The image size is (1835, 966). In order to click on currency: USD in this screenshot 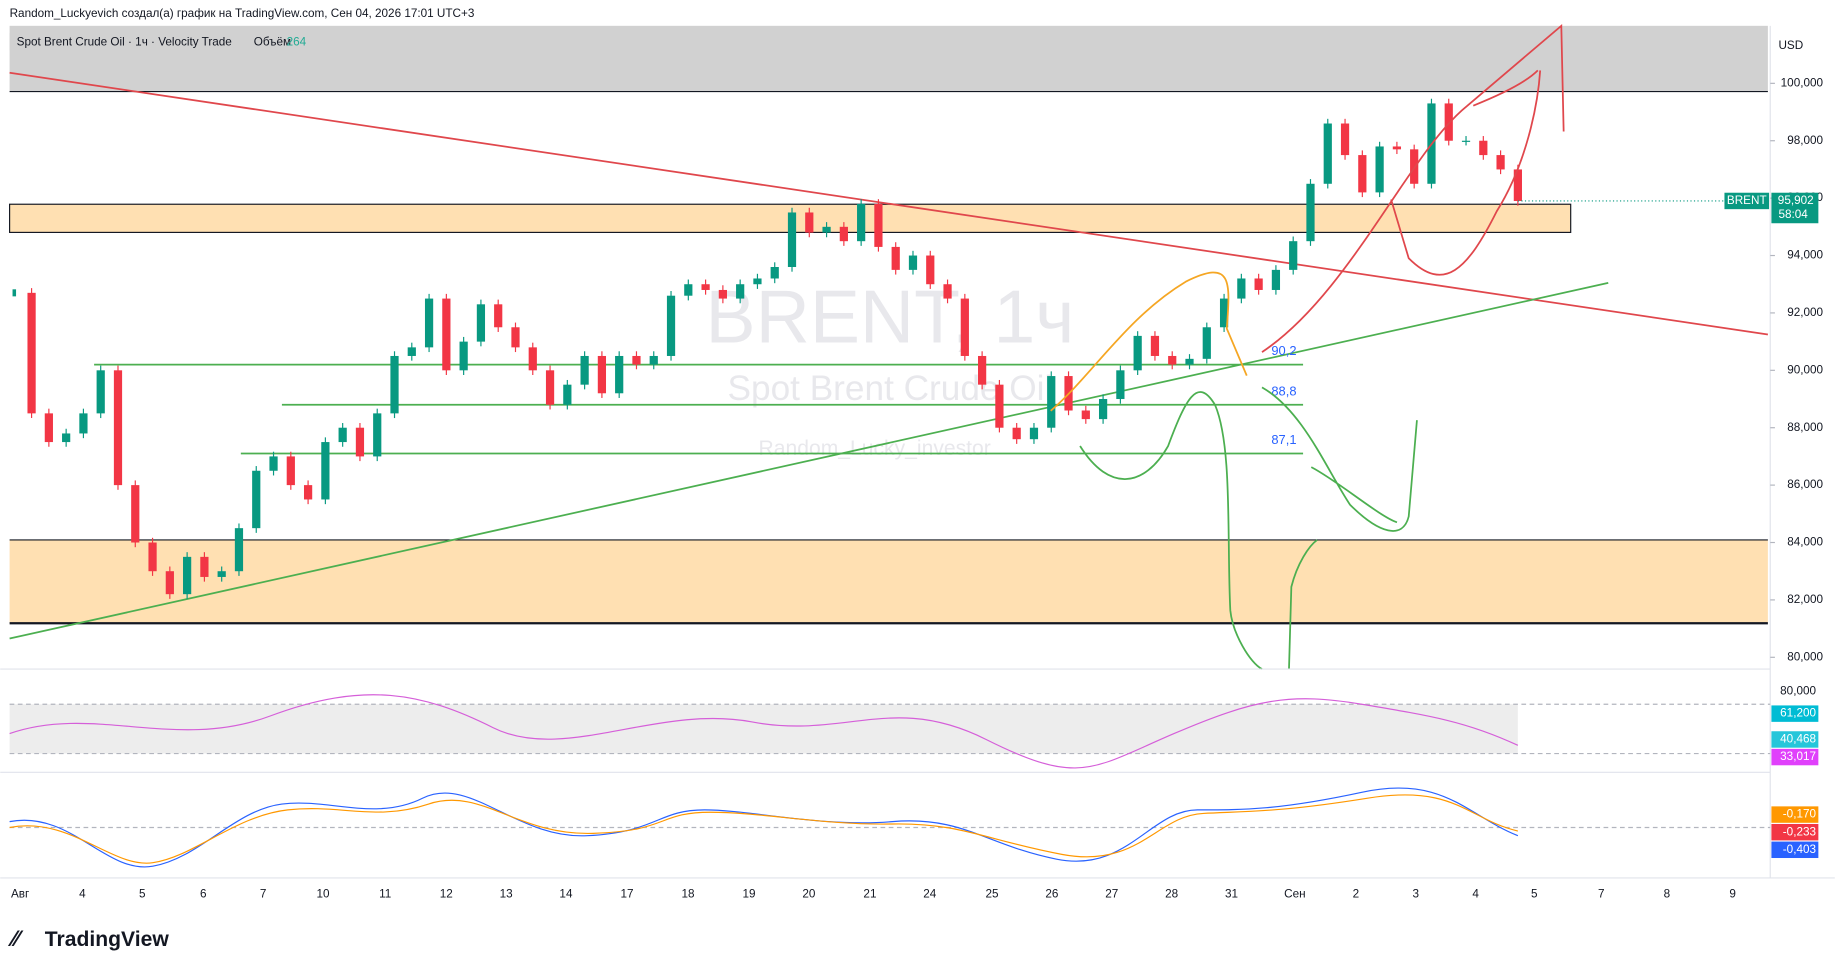, I will do `click(1790, 45)`.